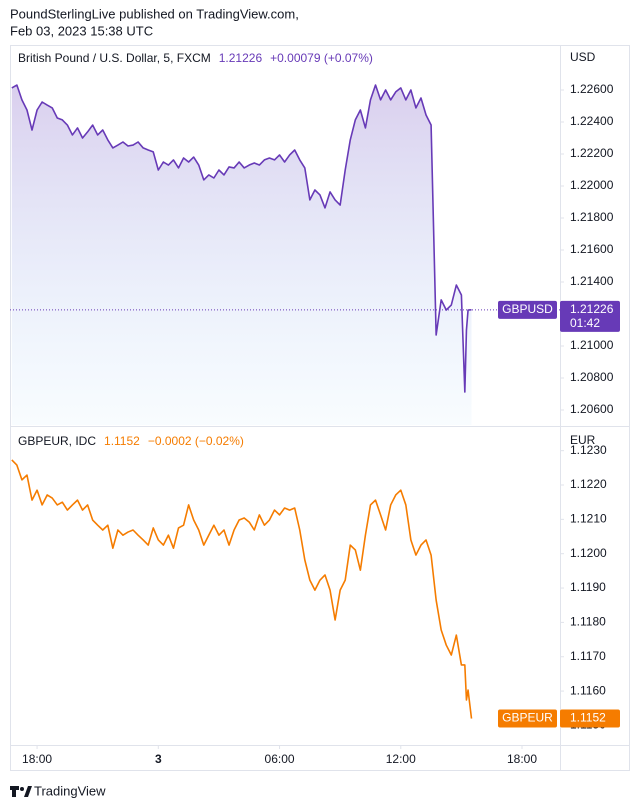  I want to click on price-box-label: 1.21226, so click(592, 309).